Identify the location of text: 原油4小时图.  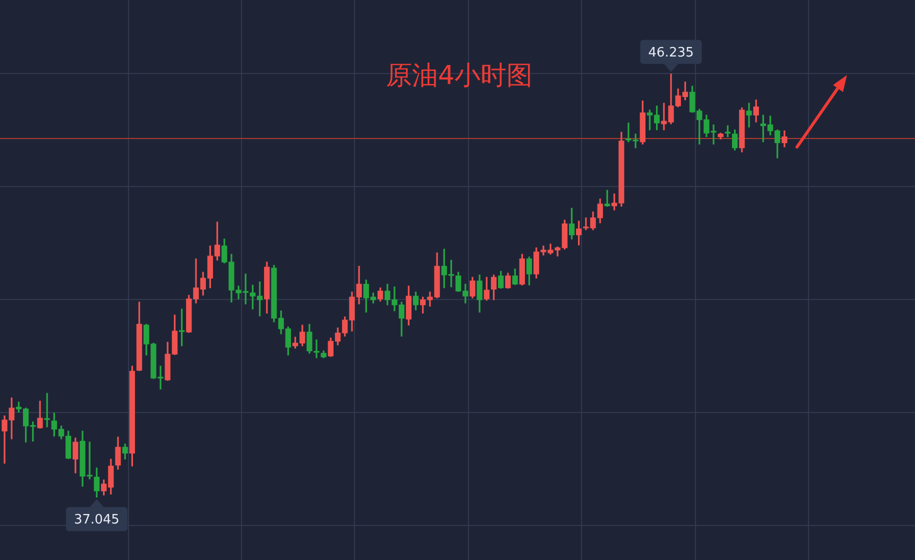
(459, 76).